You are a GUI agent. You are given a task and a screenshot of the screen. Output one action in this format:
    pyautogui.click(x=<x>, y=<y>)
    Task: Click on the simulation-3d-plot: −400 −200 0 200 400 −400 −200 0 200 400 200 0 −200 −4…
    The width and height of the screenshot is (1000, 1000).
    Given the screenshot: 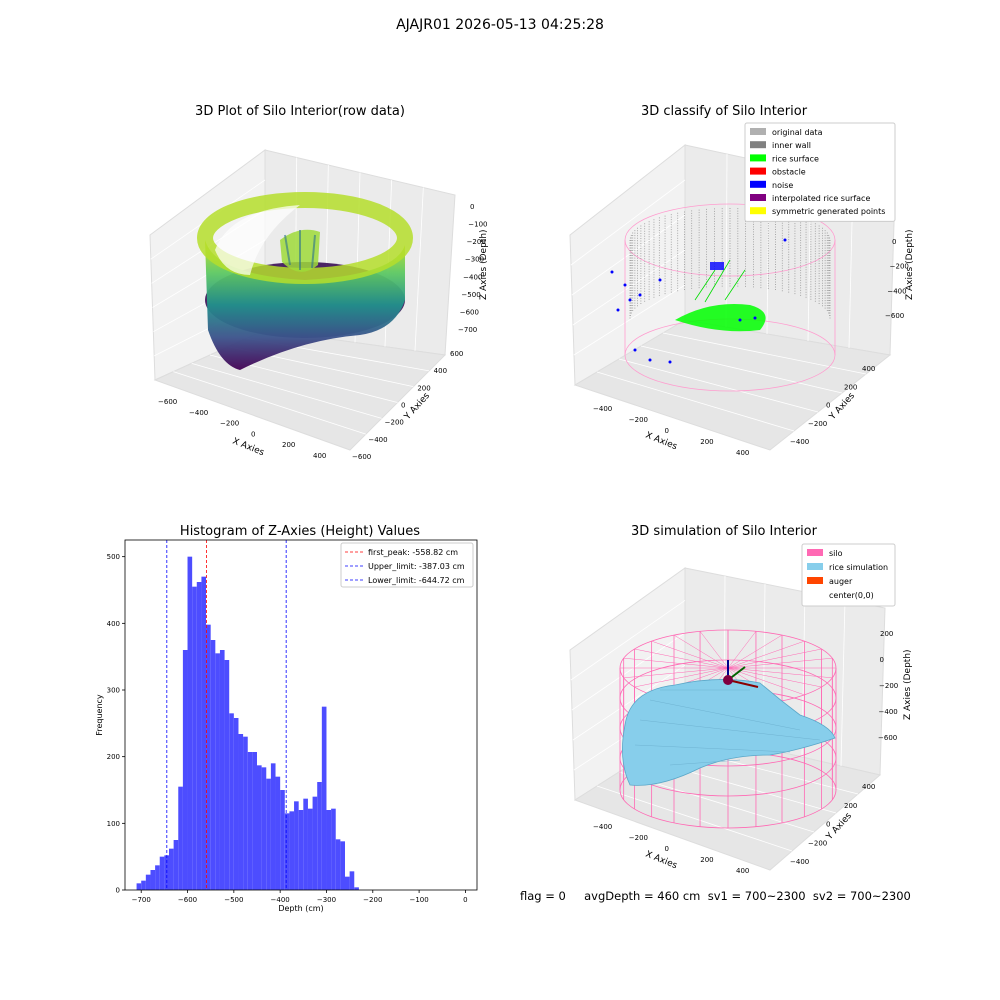 What is the action you would take?
    pyautogui.click(x=741, y=709)
    